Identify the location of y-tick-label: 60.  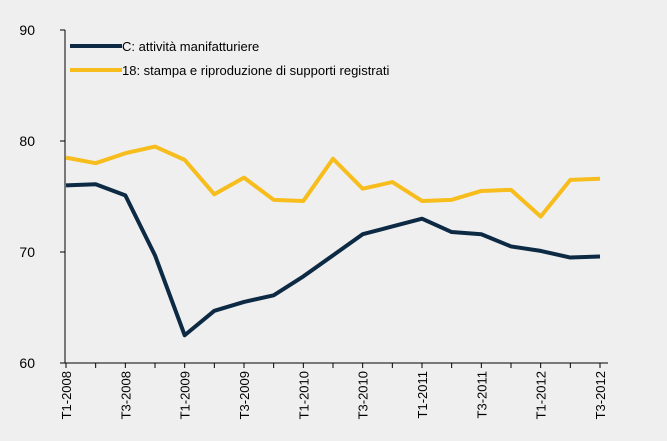
(27, 363).